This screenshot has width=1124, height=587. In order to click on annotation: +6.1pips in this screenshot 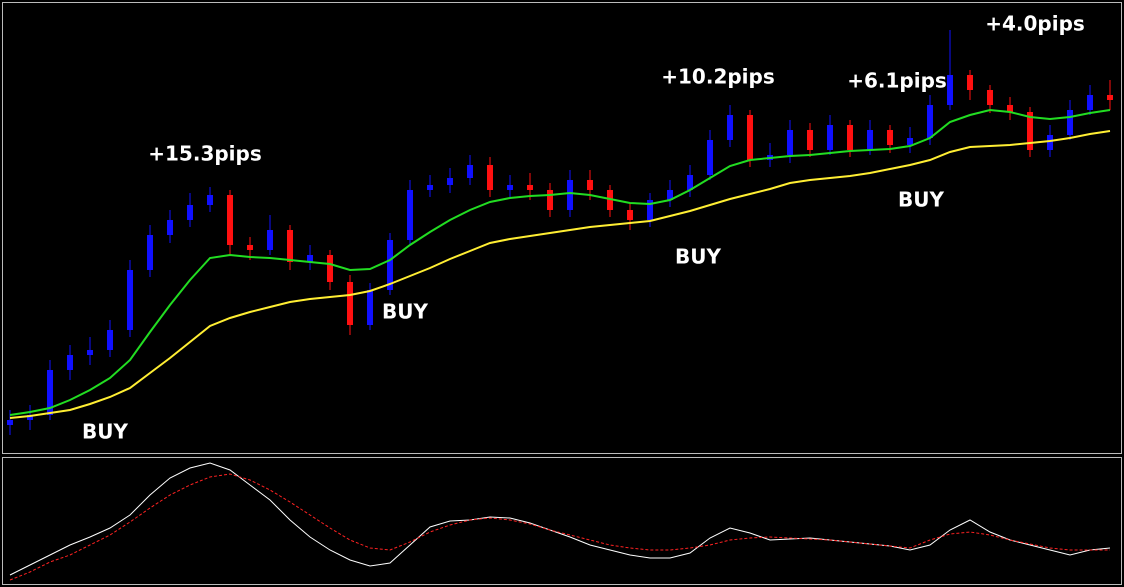, I will do `click(897, 81)`.